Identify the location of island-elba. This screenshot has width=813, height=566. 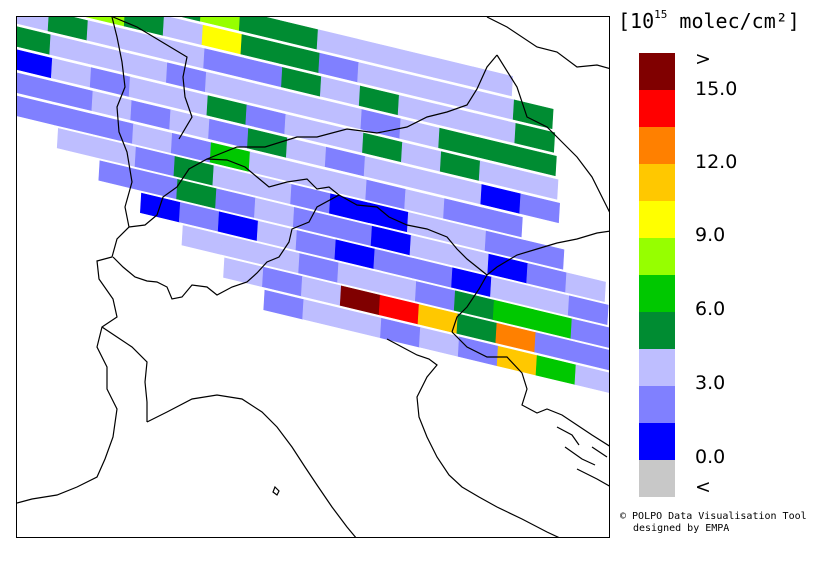
(276, 490).